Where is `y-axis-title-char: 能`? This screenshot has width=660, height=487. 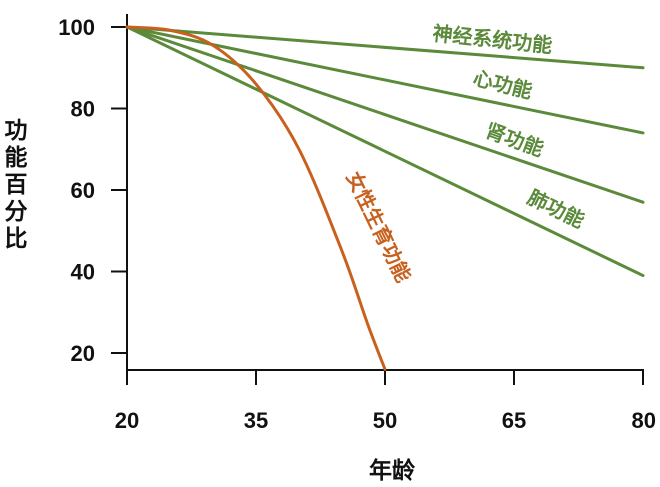
y-axis-title-char: 能 is located at coordinates (16, 157).